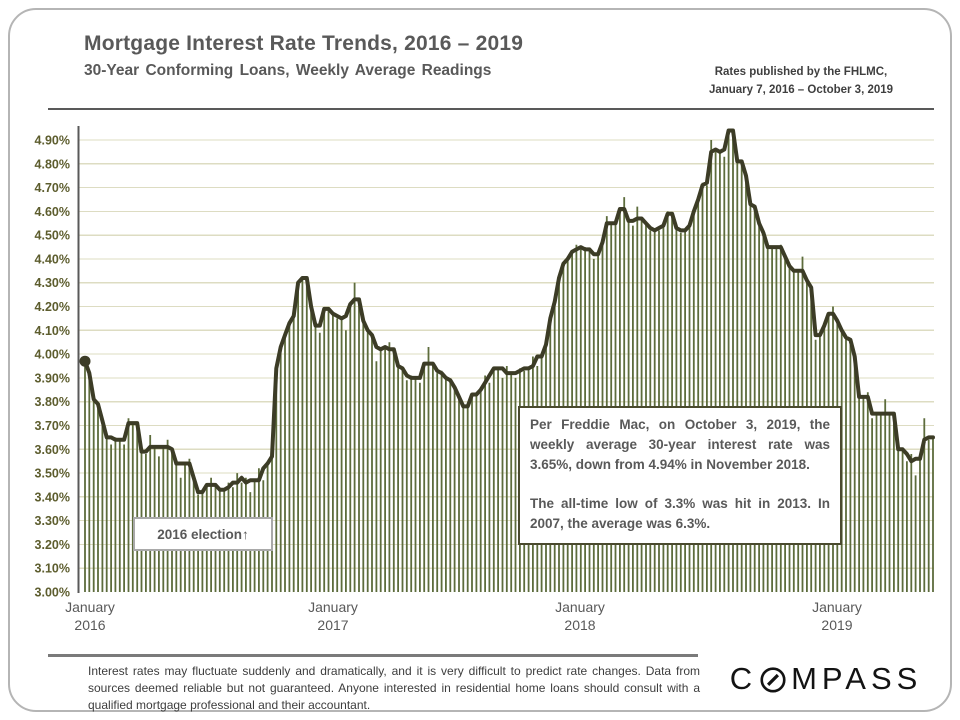 This screenshot has width=960, height=720. What do you see at coordinates (52, 521) in the screenshot?
I see `svg-text: 3.30%` at bounding box center [52, 521].